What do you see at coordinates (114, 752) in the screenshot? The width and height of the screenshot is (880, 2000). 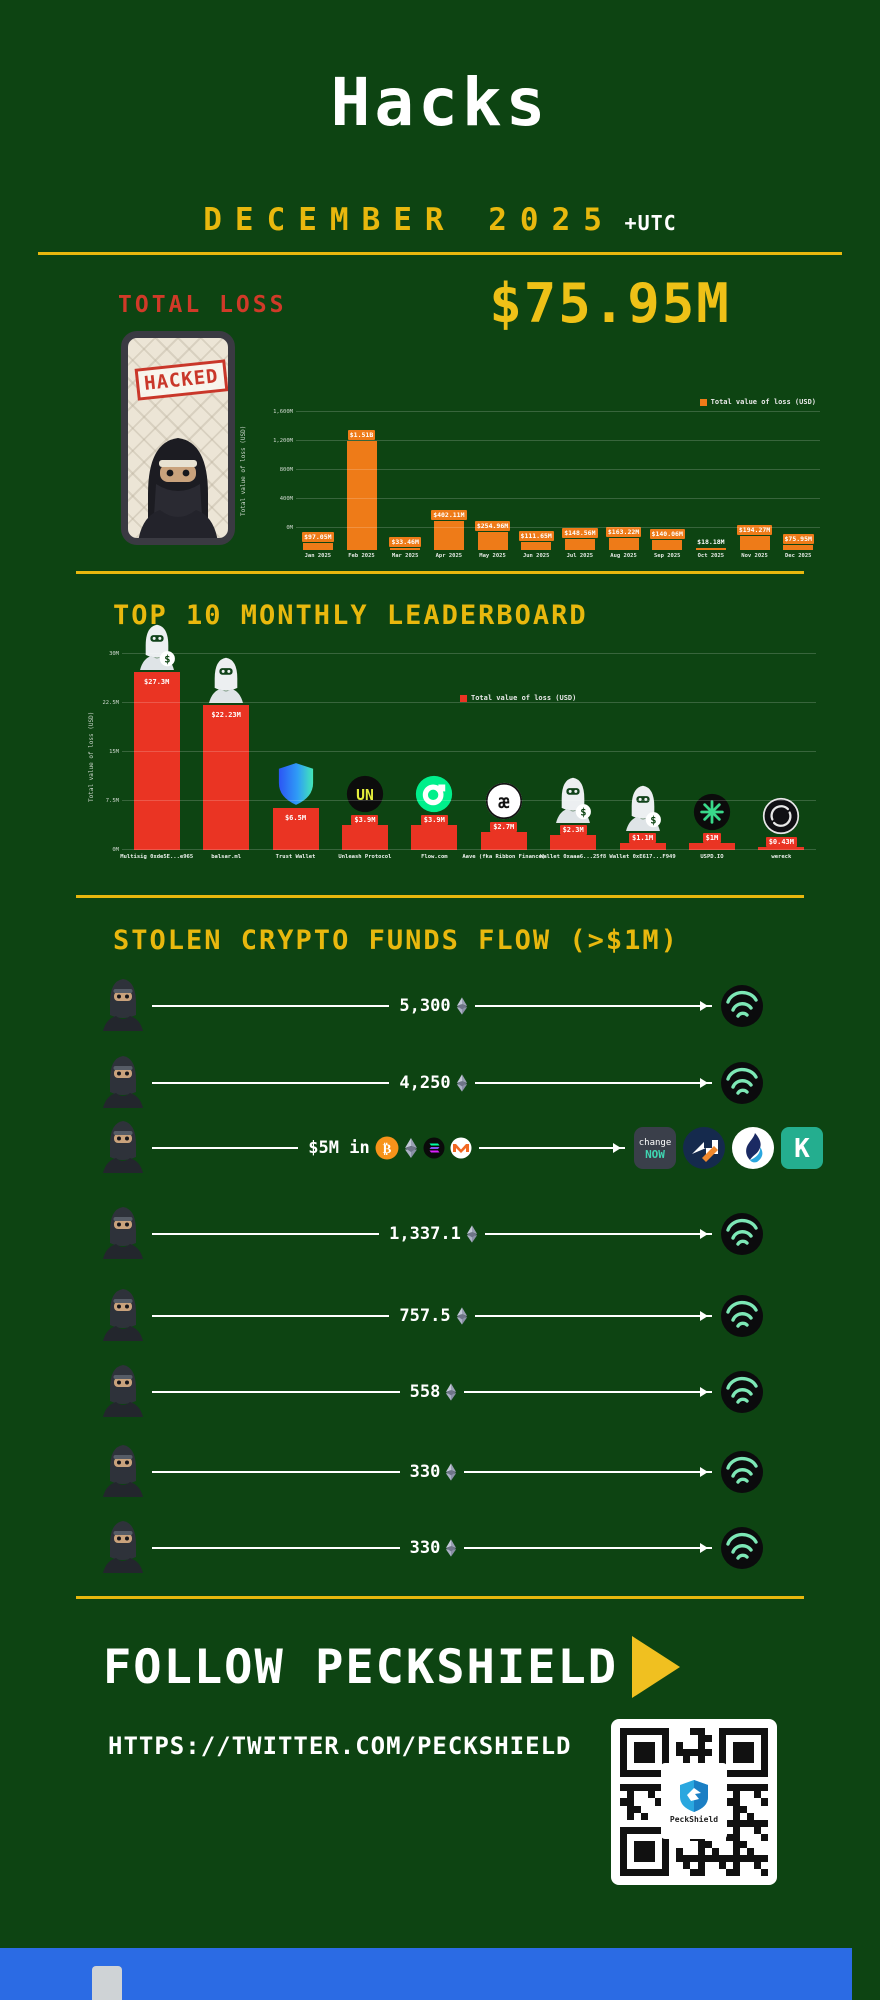 I see `y-tick-label: 15M` at bounding box center [114, 752].